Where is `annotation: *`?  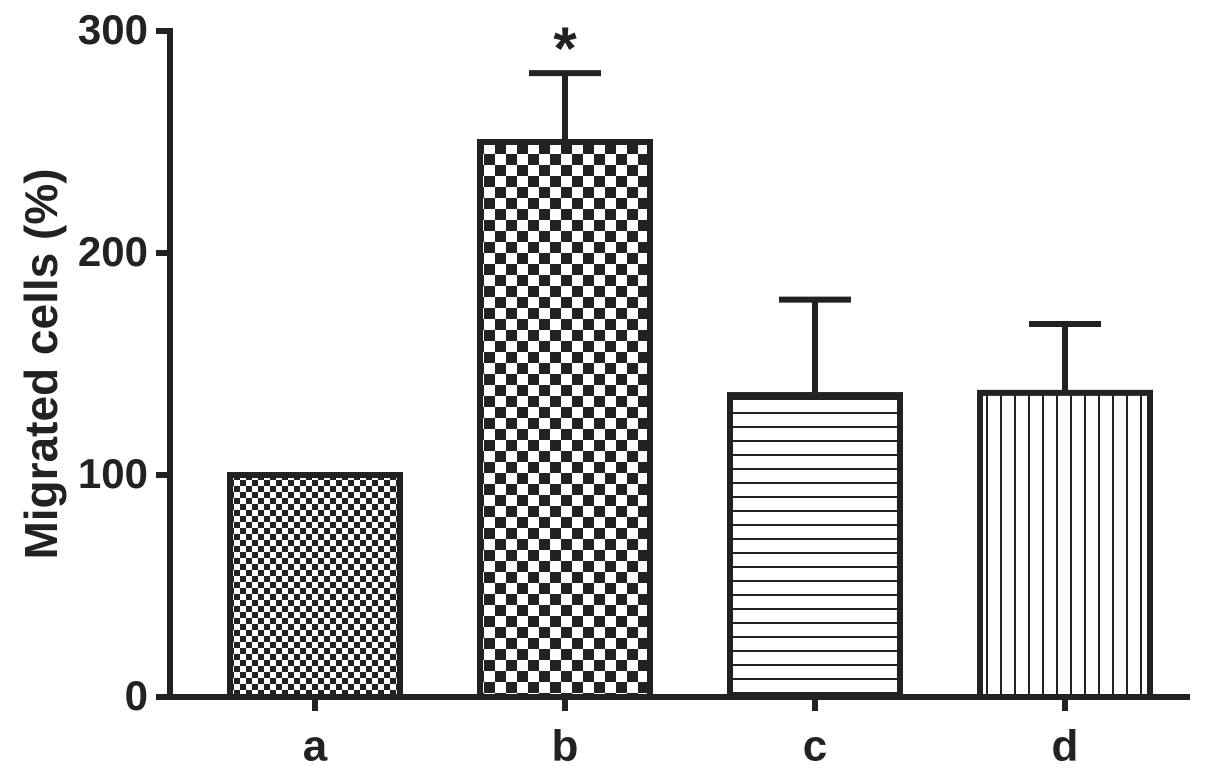
annotation: * is located at coordinates (565, 48).